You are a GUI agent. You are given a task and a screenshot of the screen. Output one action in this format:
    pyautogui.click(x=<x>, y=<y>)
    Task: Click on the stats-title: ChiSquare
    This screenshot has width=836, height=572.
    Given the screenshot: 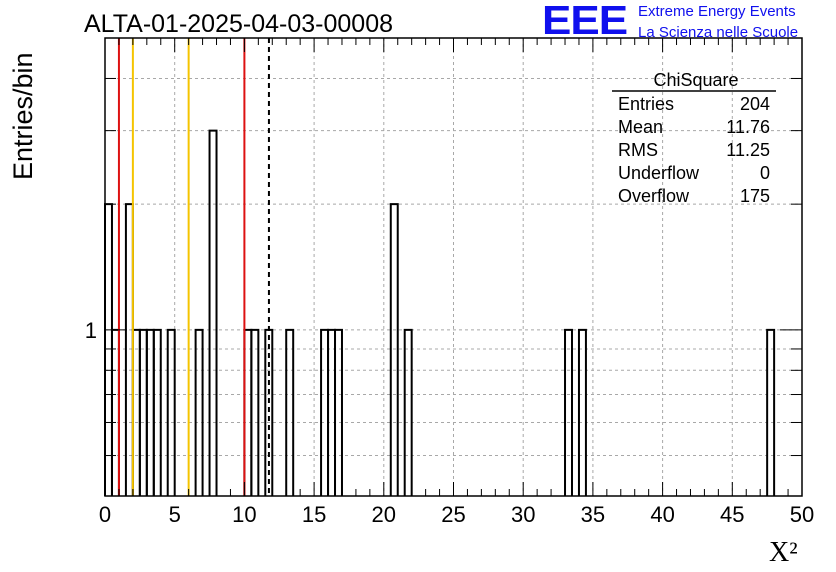 What is the action you would take?
    pyautogui.click(x=695, y=80)
    